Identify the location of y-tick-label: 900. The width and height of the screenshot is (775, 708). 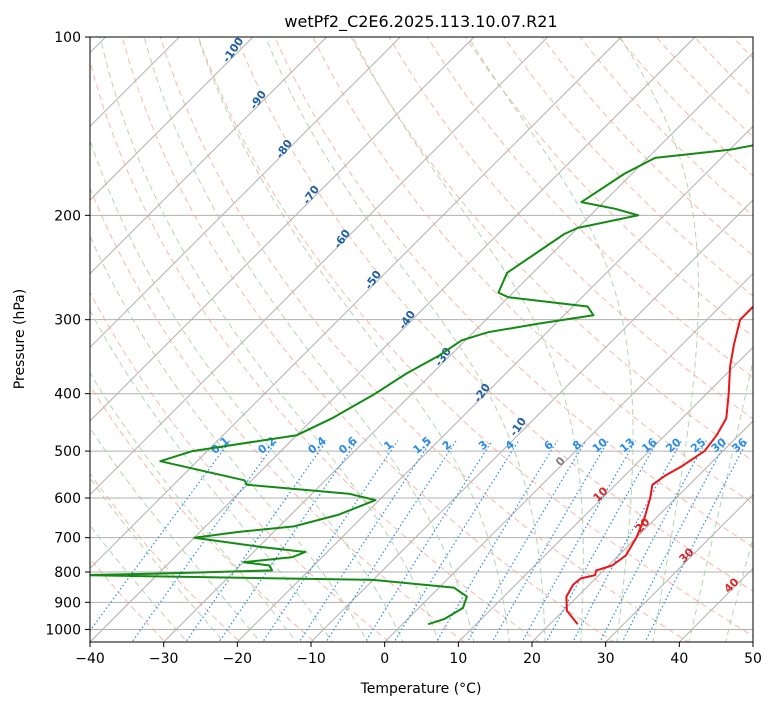
(67, 603).